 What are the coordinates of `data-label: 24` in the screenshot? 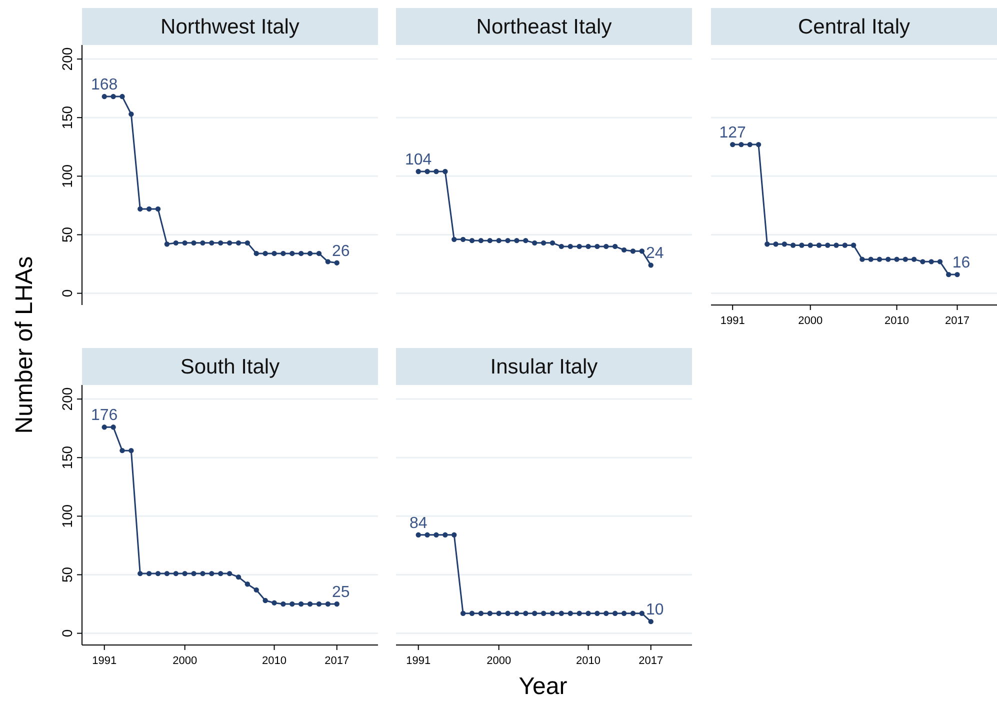 It's located at (655, 253).